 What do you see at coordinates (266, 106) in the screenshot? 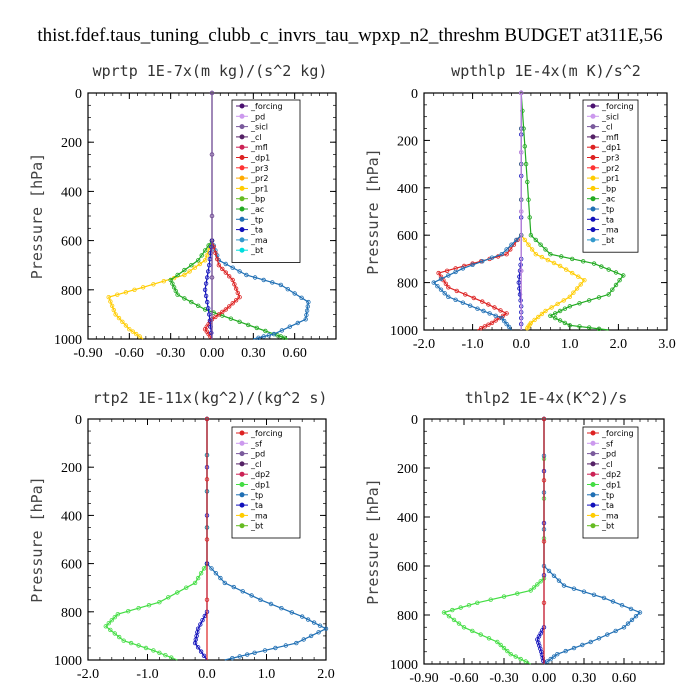
I see `legend-entry: _forcing` at bounding box center [266, 106].